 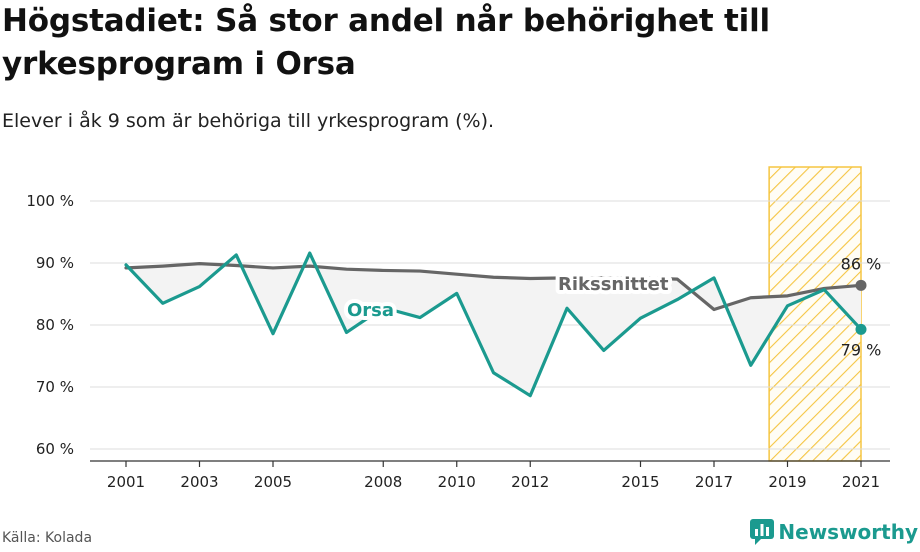 What do you see at coordinates (55, 263) in the screenshot?
I see `y-tick-label: 90 %` at bounding box center [55, 263].